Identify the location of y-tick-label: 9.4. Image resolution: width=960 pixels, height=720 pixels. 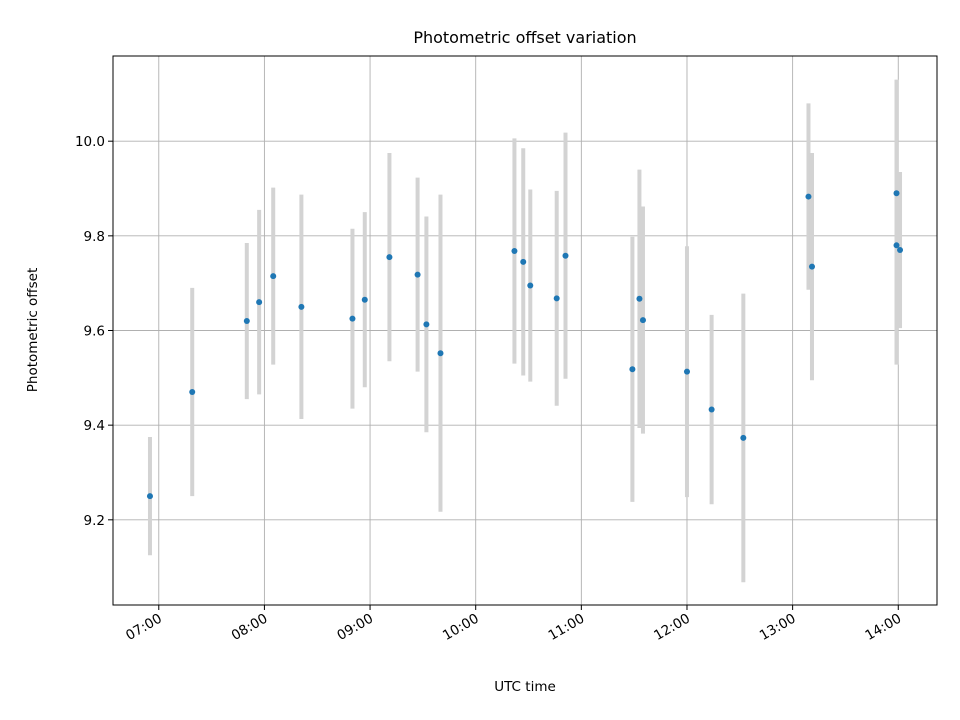
(94, 426).